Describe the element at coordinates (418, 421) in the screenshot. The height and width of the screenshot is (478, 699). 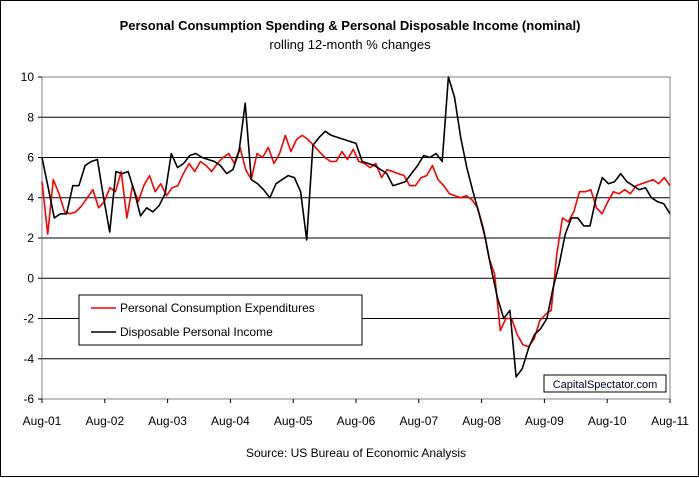
I see `x-tick-label: Aug-07` at that location.